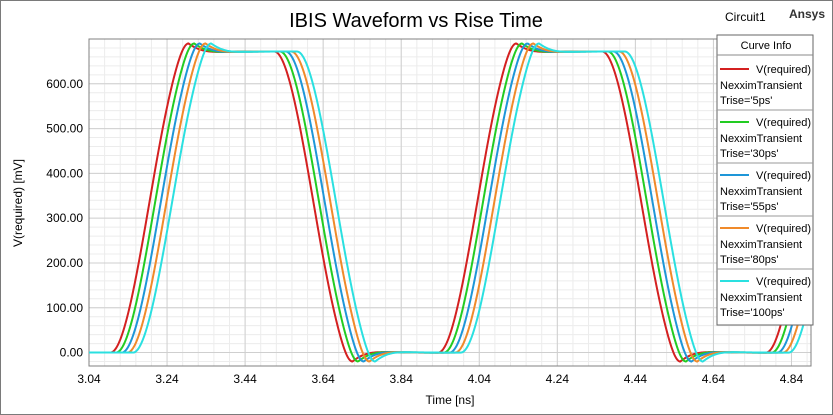 The width and height of the screenshot is (833, 415). What do you see at coordinates (480, 379) in the screenshot?
I see `x-tick-label: 4.04` at bounding box center [480, 379].